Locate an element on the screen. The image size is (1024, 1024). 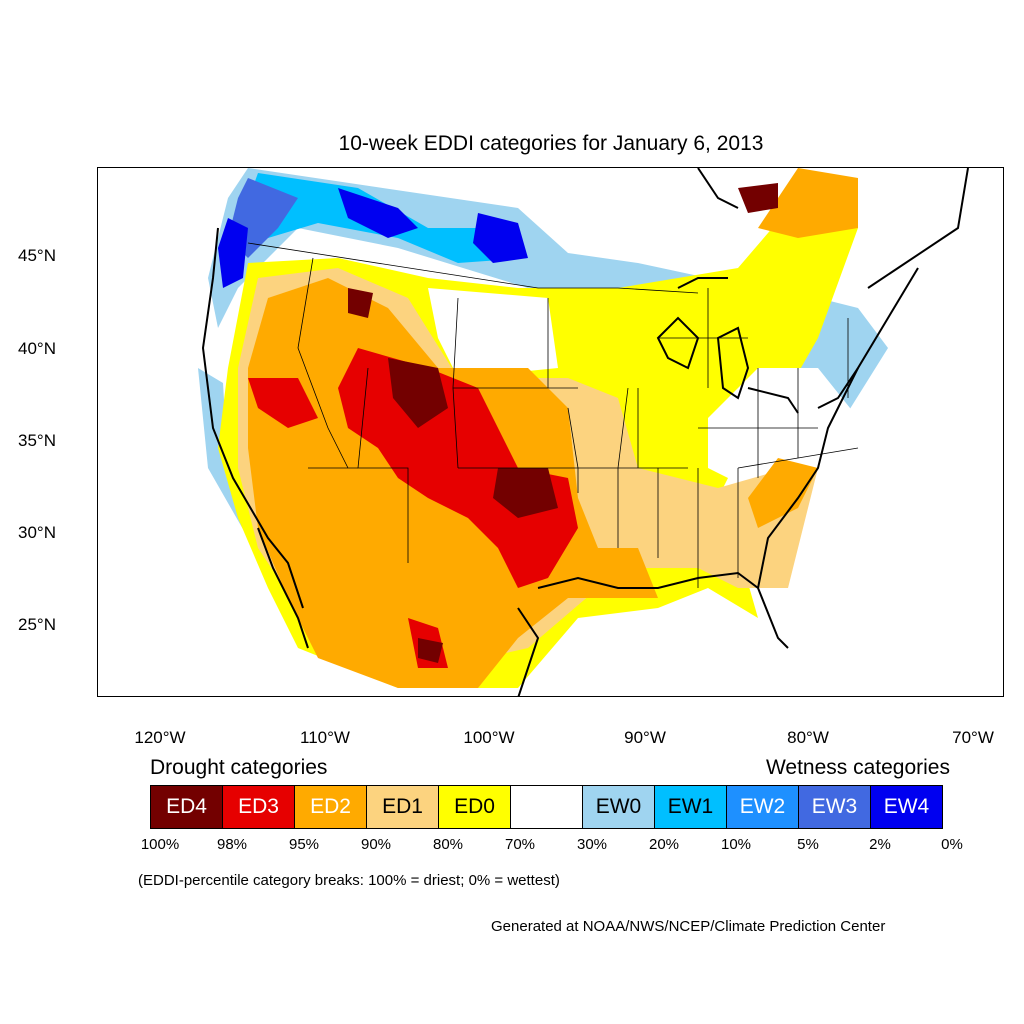
legend-box-ed0: ED0 is located at coordinates (474, 807).